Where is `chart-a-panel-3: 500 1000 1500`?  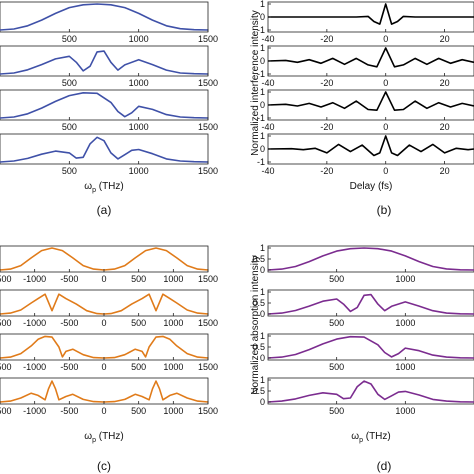
chart-a-panel-3: 500 1000 1500 is located at coordinates (109, 110).